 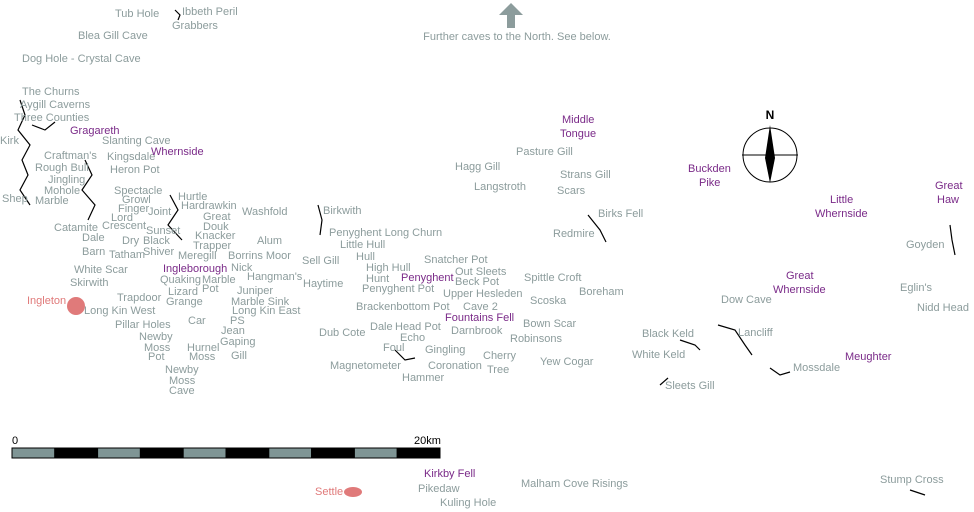 I want to click on cave-label: Snatcher Pot, so click(x=456, y=260).